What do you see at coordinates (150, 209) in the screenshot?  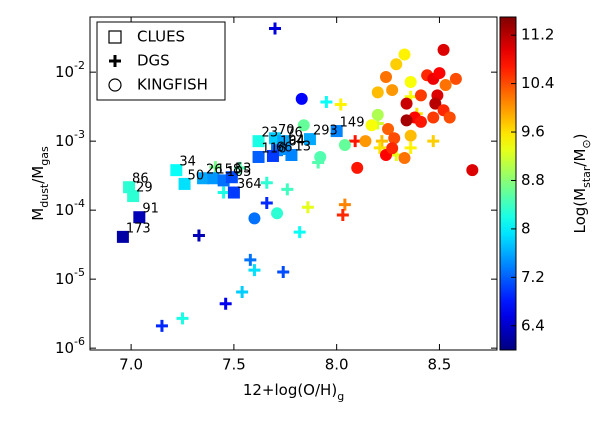 I see `point-label: 91` at bounding box center [150, 209].